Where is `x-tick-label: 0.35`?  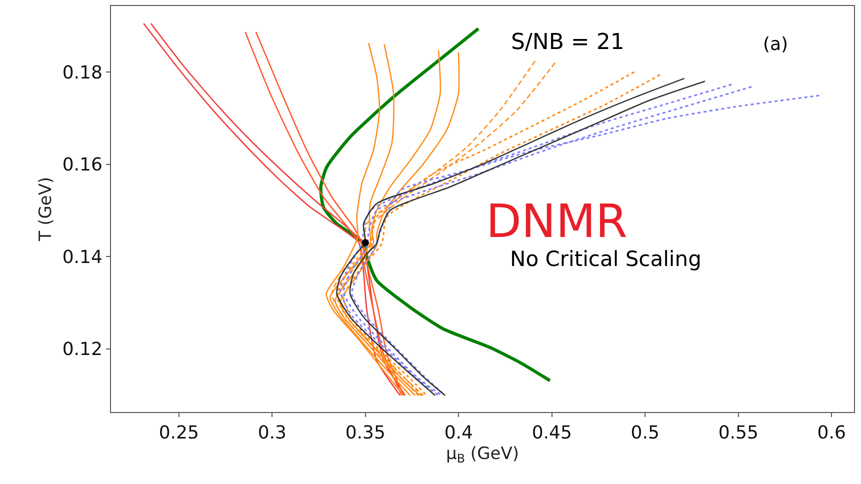 x-tick-label: 0.35 is located at coordinates (365, 433).